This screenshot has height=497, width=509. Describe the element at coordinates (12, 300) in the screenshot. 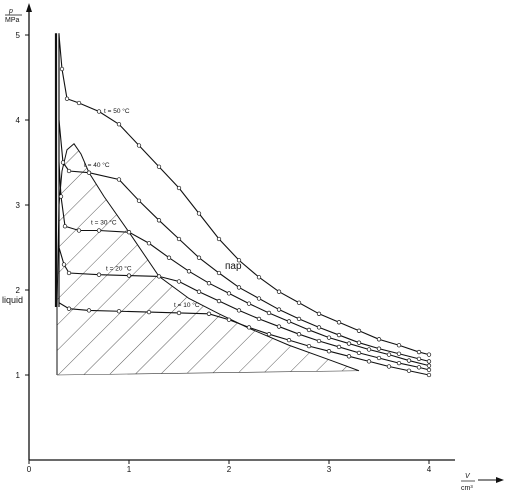

I see `region-label-liquid: liquid` at that location.